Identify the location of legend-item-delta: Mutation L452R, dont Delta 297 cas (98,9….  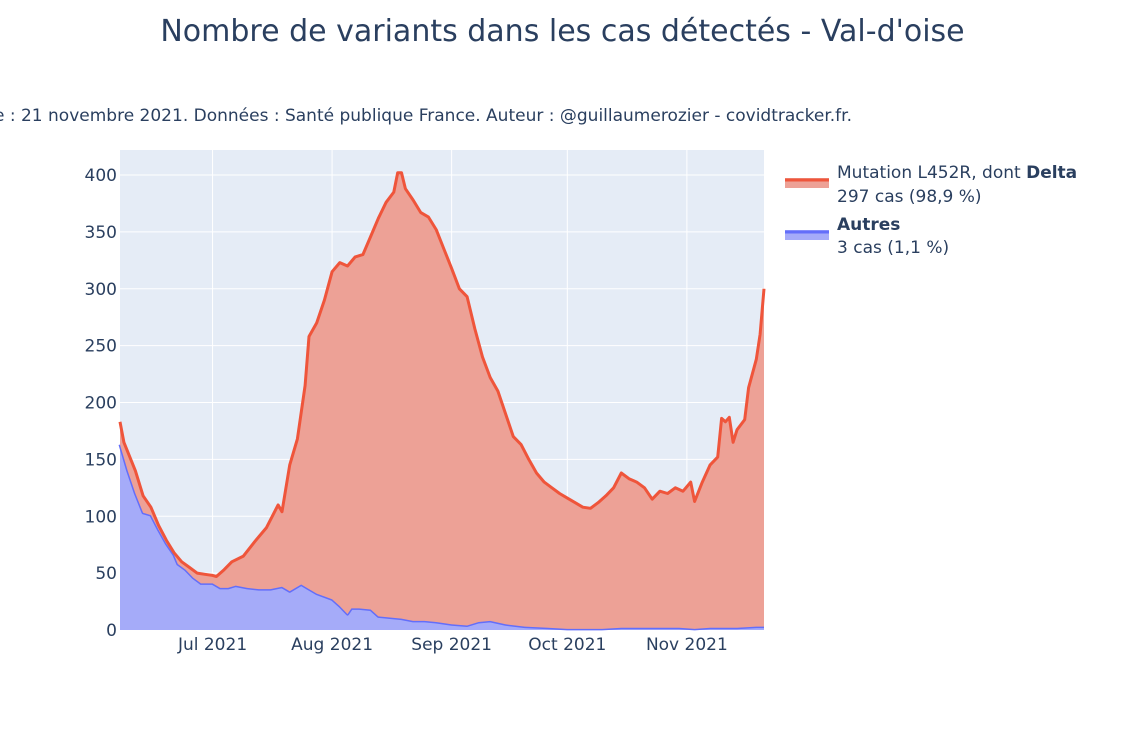
(931, 185).